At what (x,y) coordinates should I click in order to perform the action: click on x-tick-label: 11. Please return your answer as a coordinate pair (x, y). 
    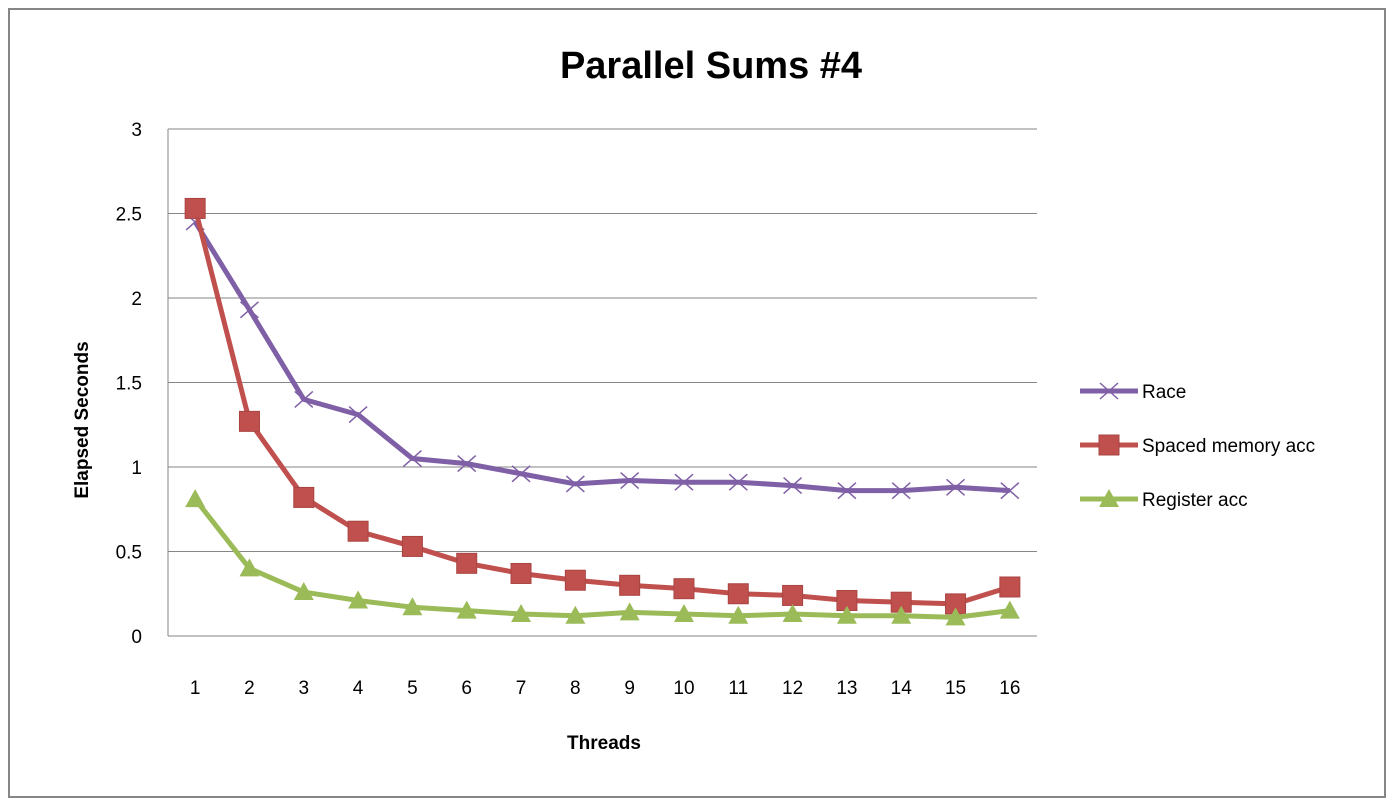
    Looking at the image, I should click on (738, 688).